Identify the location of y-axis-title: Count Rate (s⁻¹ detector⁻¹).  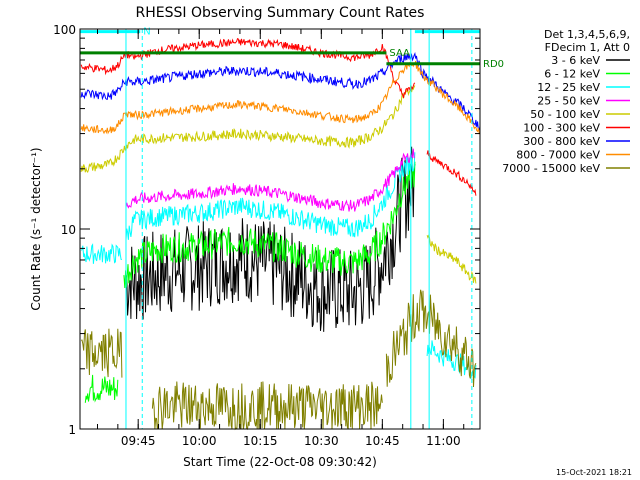
(36, 228).